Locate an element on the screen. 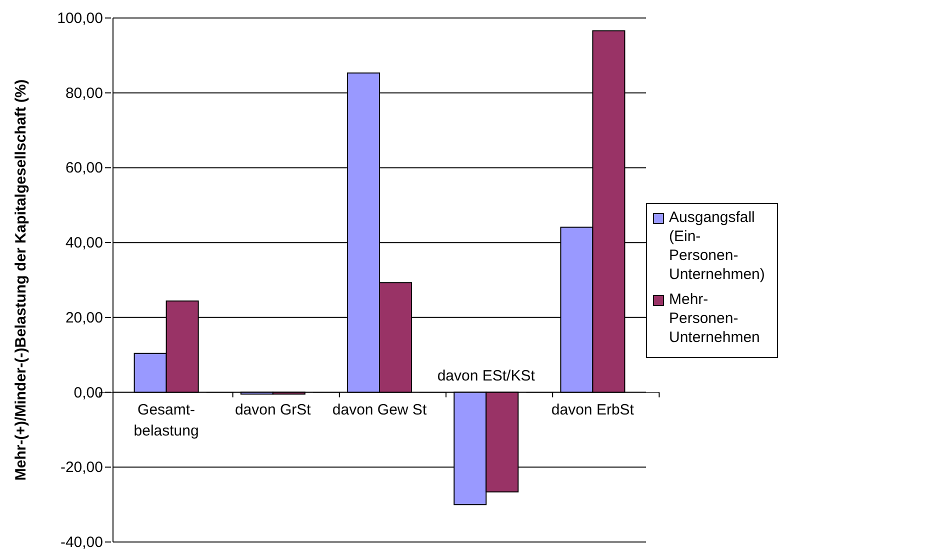 Image resolution: width=936 pixels, height=560 pixels. x-tick-label: davon Gew St is located at coordinates (380, 409).